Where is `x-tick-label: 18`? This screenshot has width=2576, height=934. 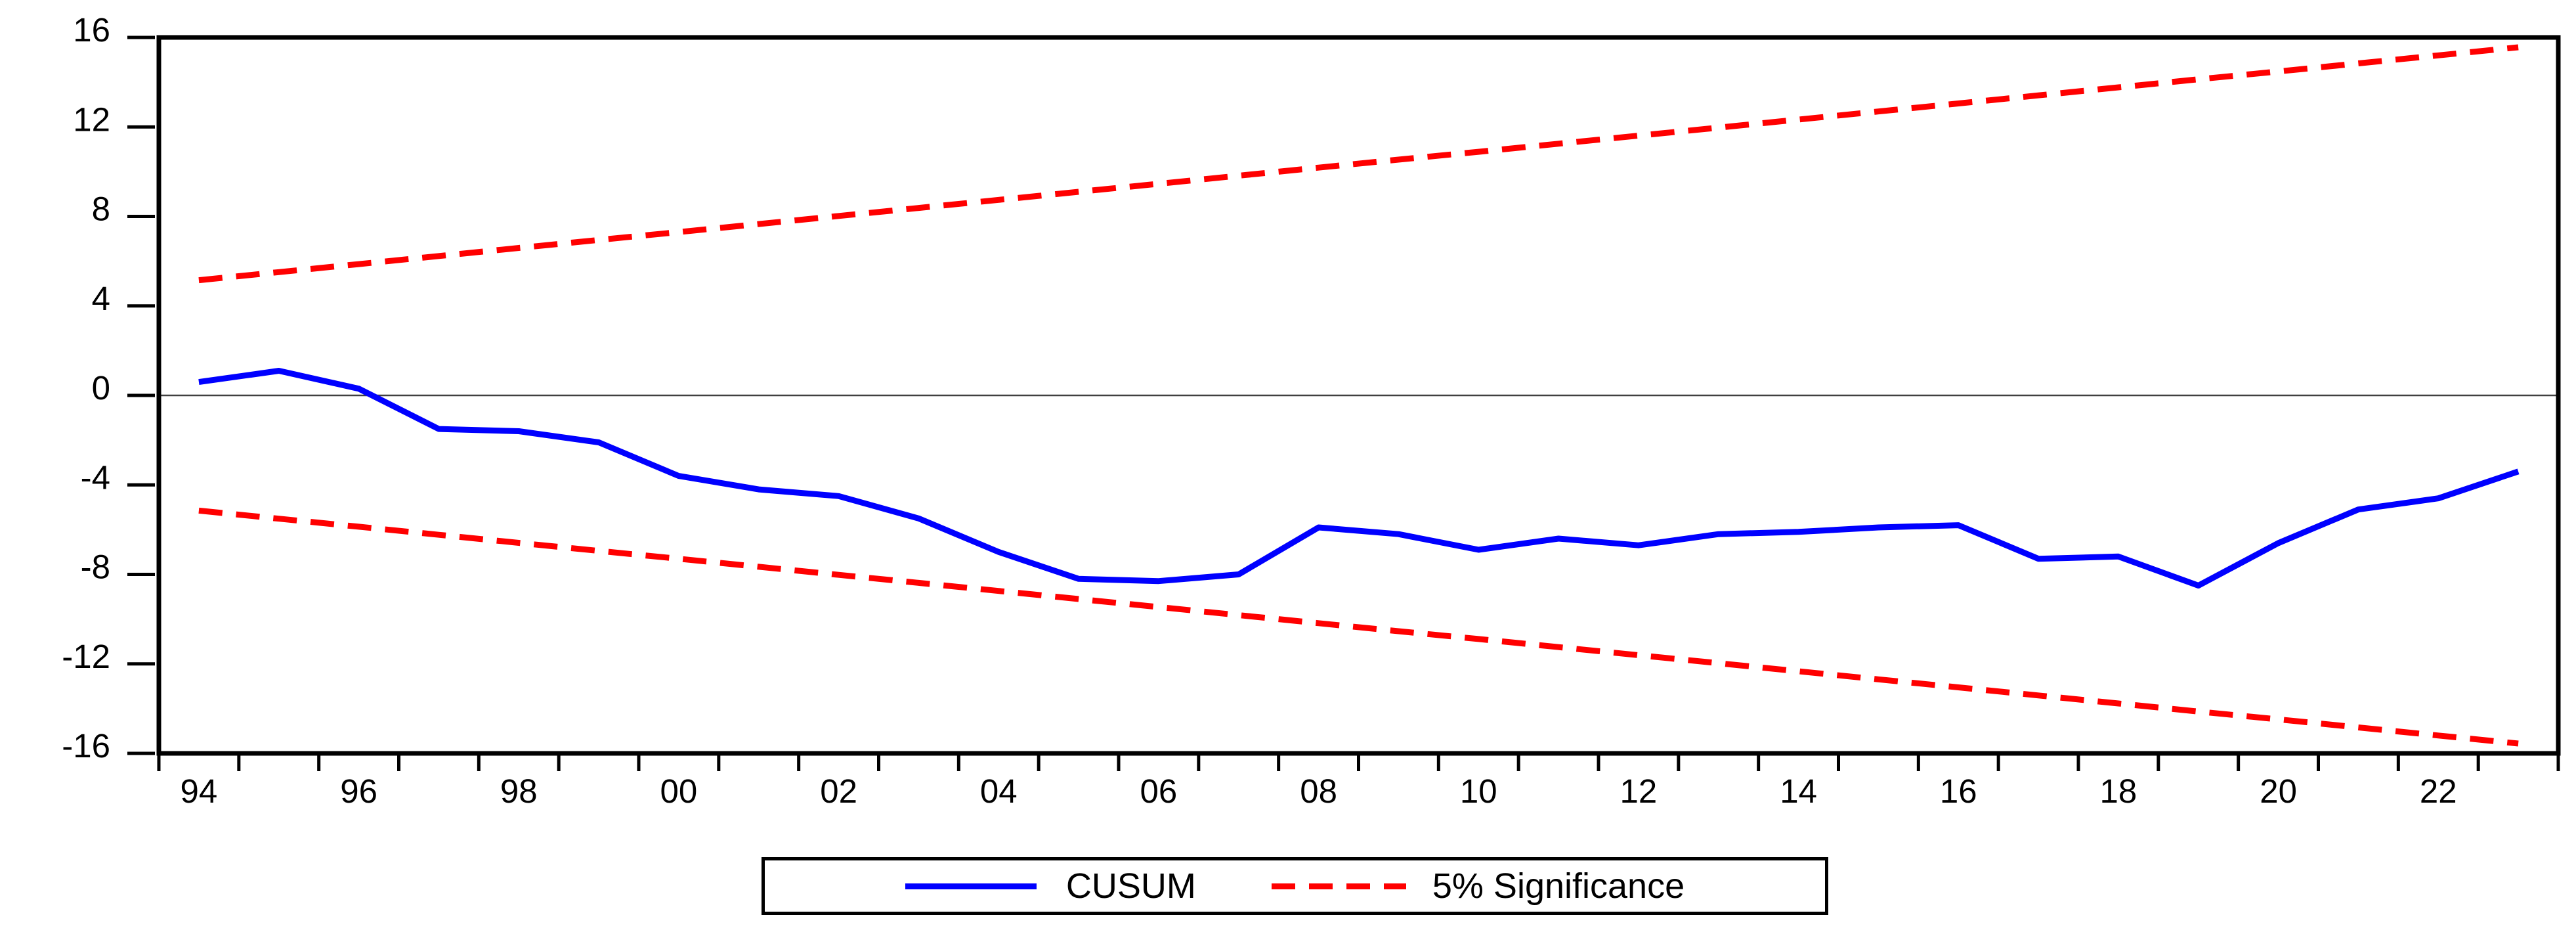 x-tick-label: 18 is located at coordinates (2118, 791).